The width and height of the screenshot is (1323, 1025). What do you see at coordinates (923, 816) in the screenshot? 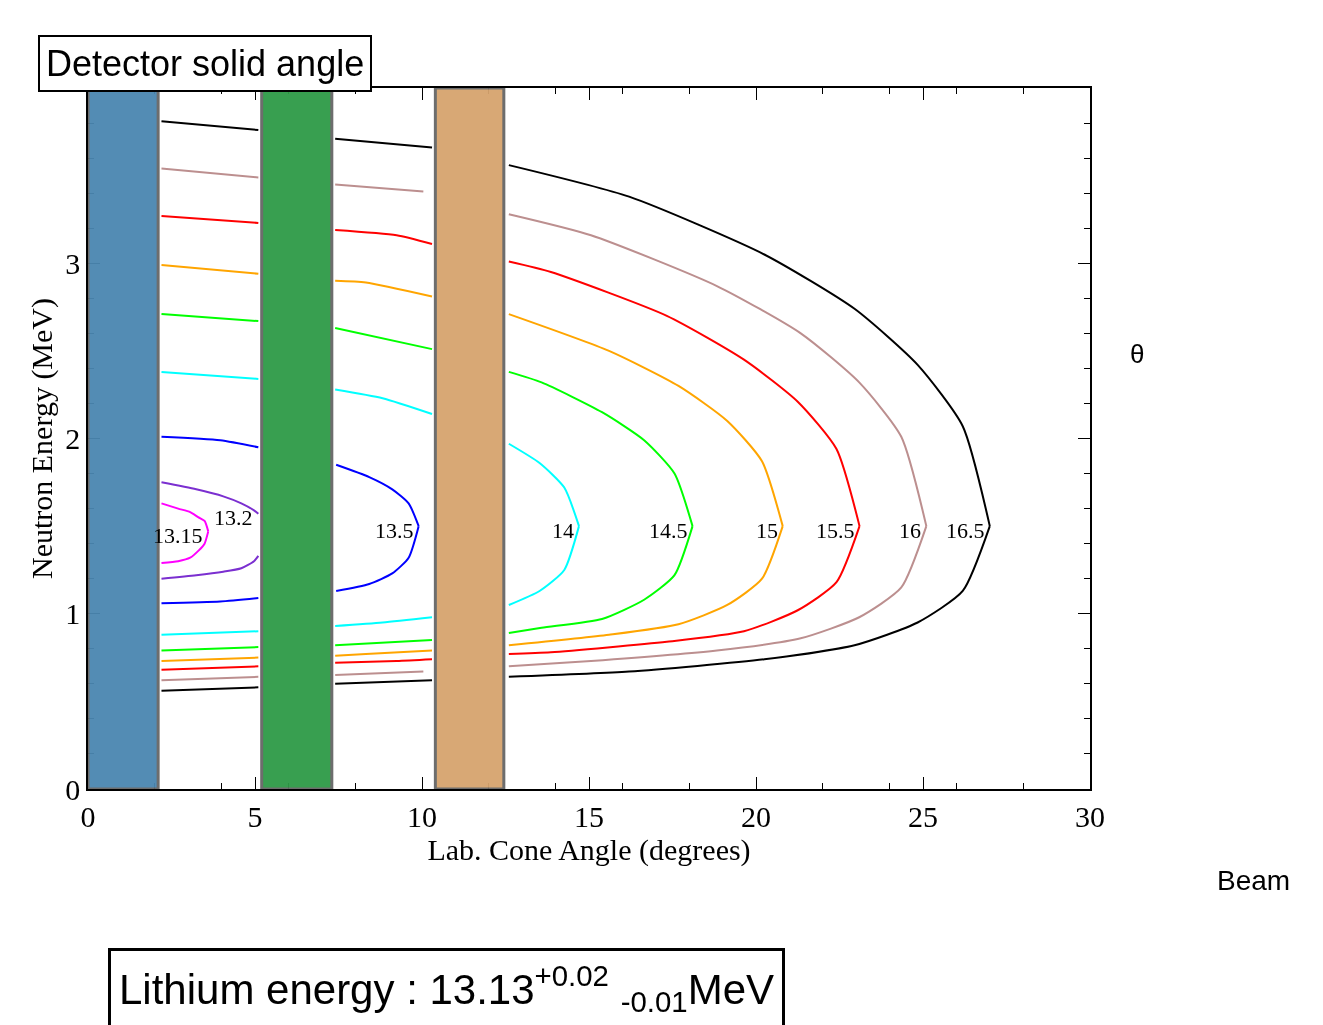
I see `x-tick-label: 25` at bounding box center [923, 816].